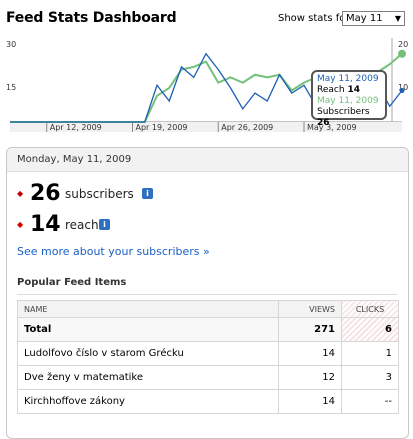 This screenshot has width=413, height=439. Describe the element at coordinates (147, 193) in the screenshot. I see `subscribers-info-icon: i` at that location.